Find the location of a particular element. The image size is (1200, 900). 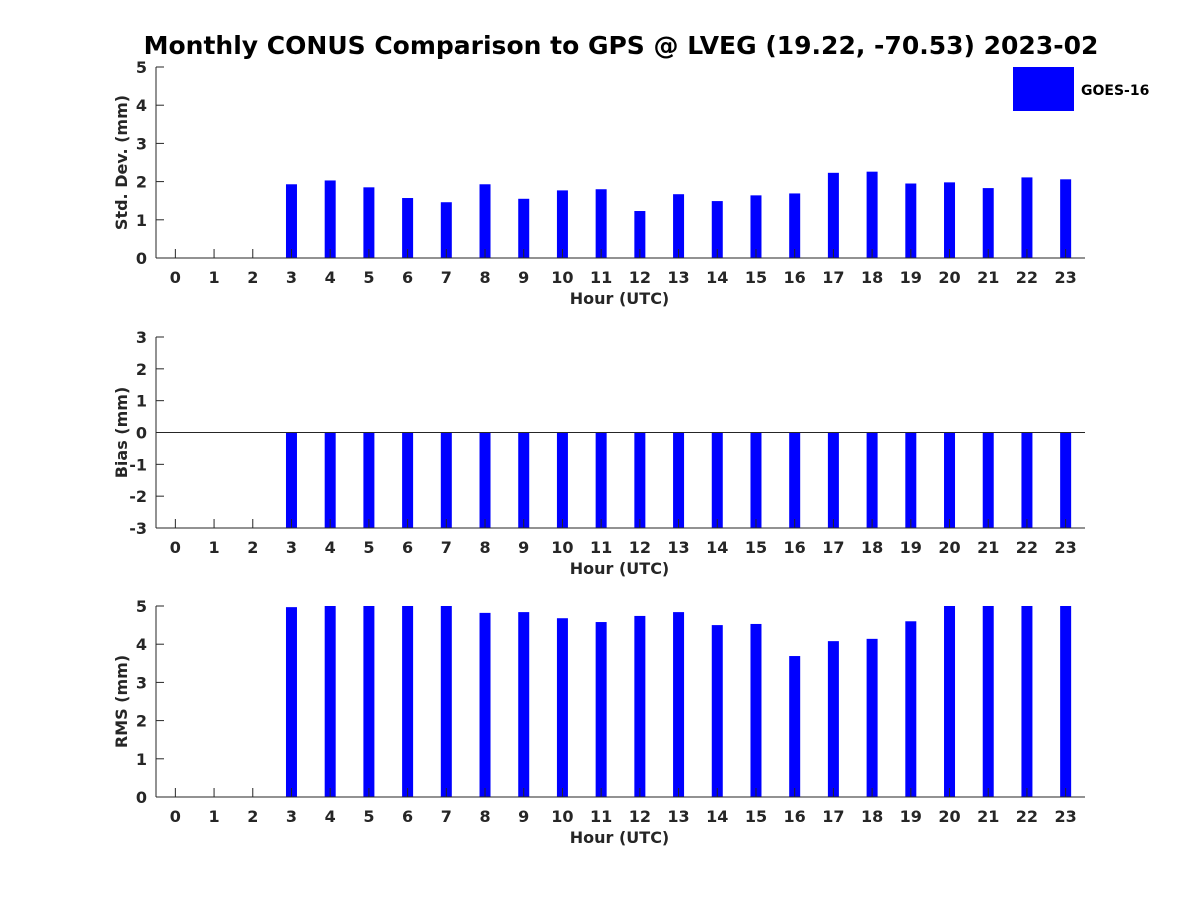

x-tick-label: 11 is located at coordinates (601, 547).